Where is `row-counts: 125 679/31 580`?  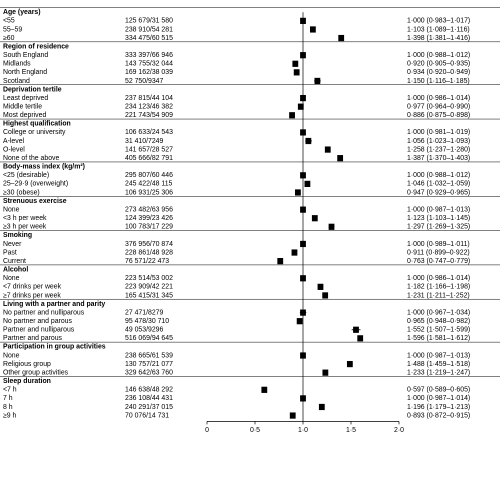
row-counts: 125 679/31 580 is located at coordinates (149, 21).